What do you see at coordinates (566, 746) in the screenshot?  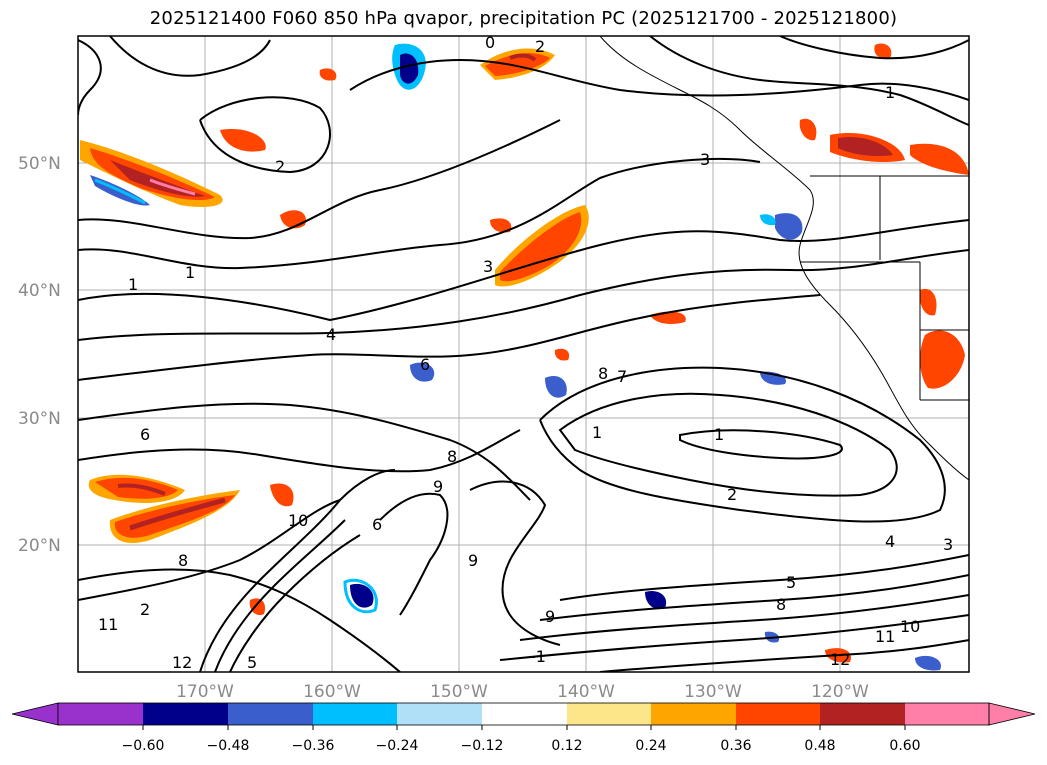 I see `colorbar-tick-label: 0.12` at bounding box center [566, 746].